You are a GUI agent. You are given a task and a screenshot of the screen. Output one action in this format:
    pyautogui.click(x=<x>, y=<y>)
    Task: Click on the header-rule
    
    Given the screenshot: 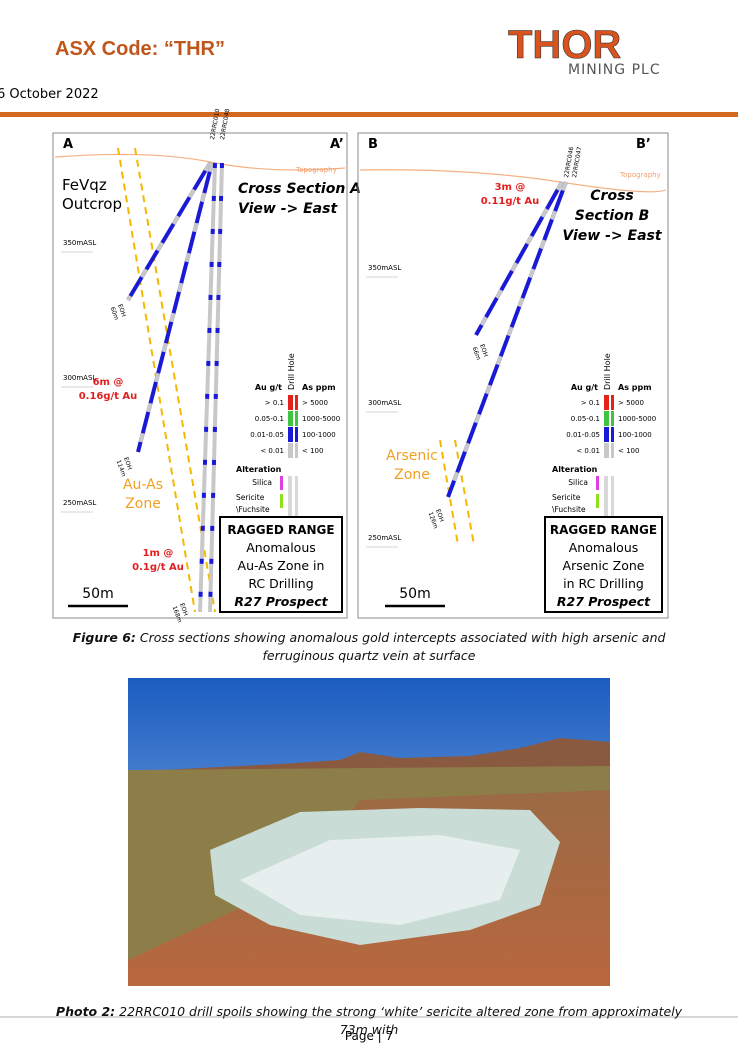 What is the action you would take?
    pyautogui.click(x=369, y=114)
    